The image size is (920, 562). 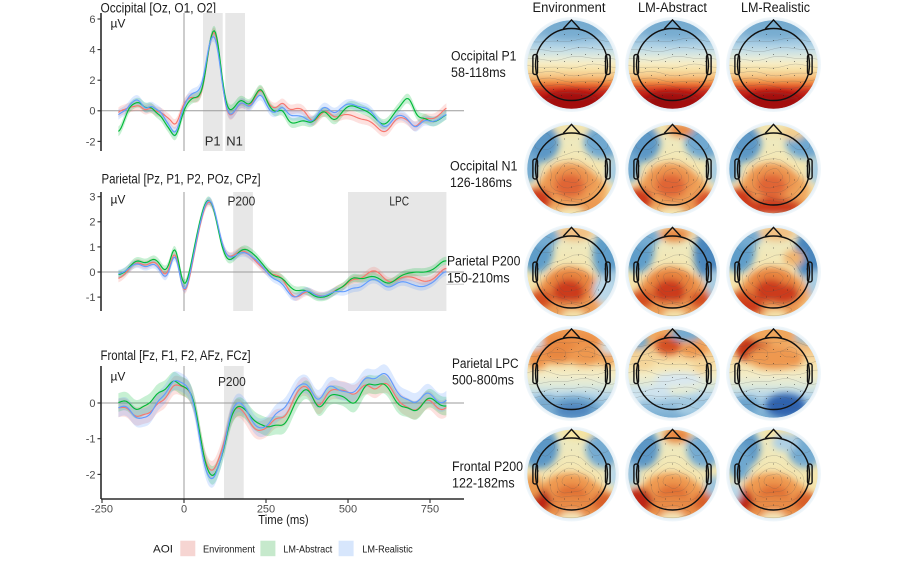 What do you see at coordinates (430, 510) in the screenshot?
I see `svg-text: 750` at bounding box center [430, 510].